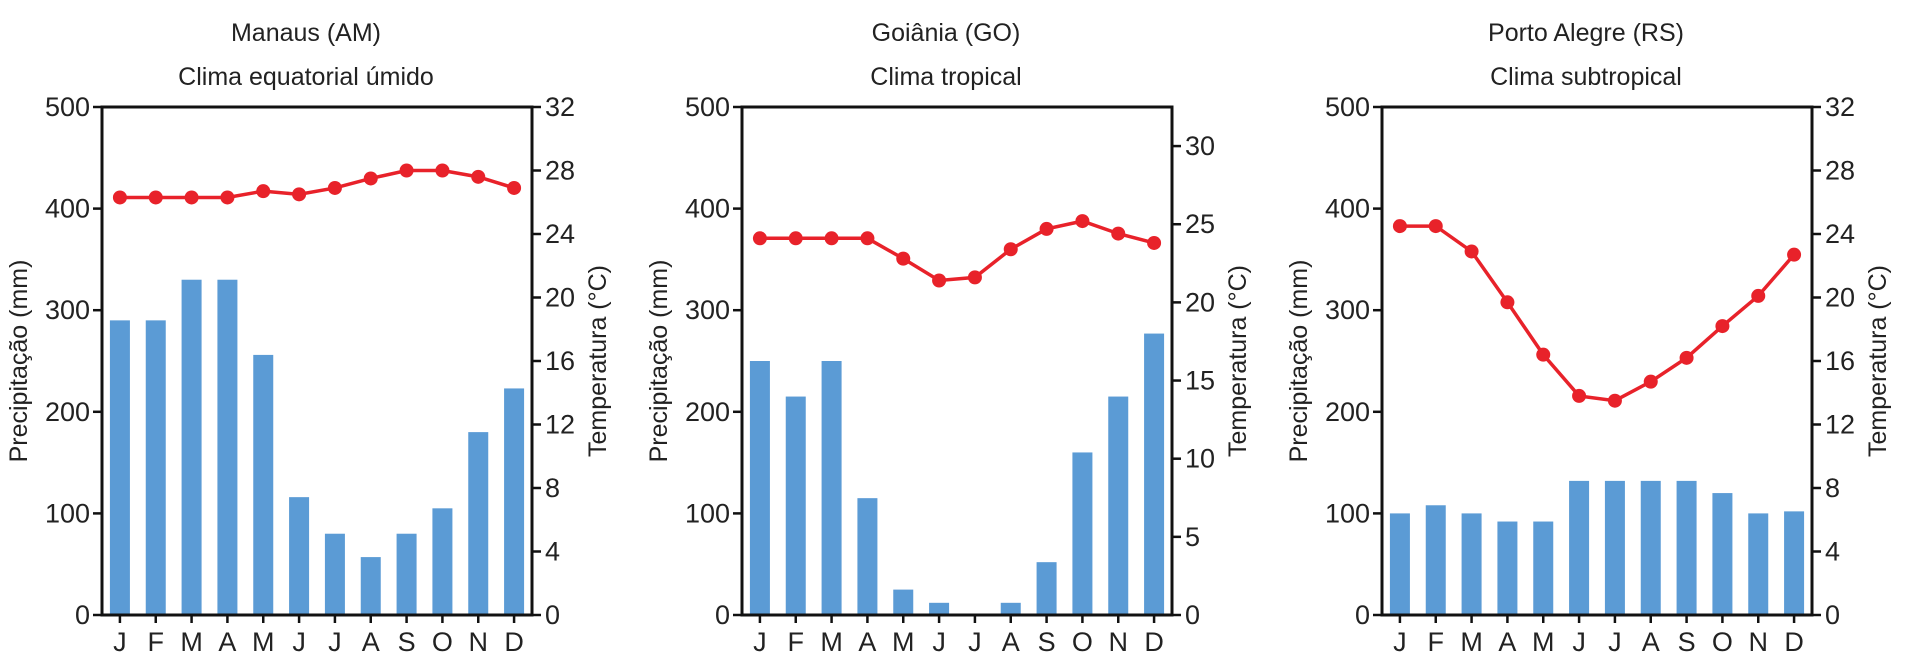 This screenshot has width=1920, height=660. What do you see at coordinates (1200, 381) in the screenshot?
I see `y-tick-label-right: 15` at bounding box center [1200, 381].